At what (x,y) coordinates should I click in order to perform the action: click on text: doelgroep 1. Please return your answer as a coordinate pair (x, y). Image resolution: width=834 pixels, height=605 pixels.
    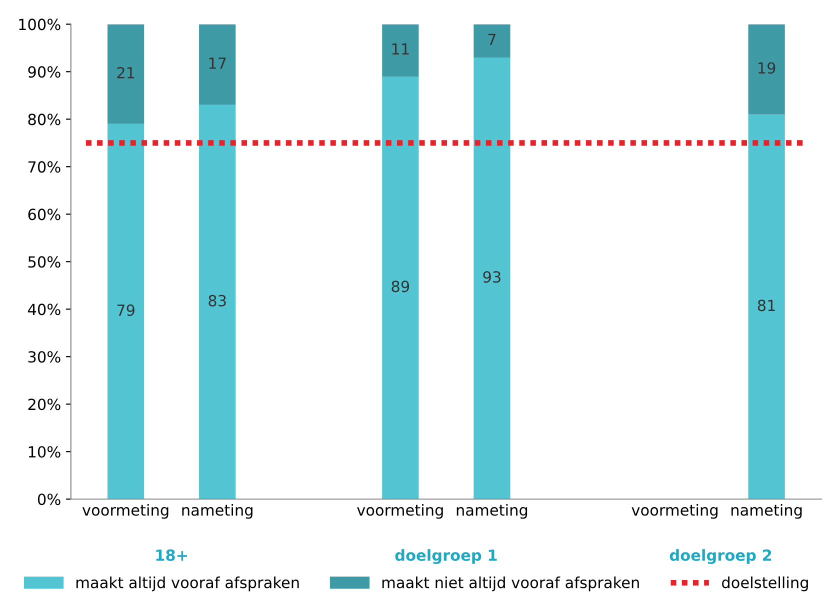
    Looking at the image, I should click on (446, 556).